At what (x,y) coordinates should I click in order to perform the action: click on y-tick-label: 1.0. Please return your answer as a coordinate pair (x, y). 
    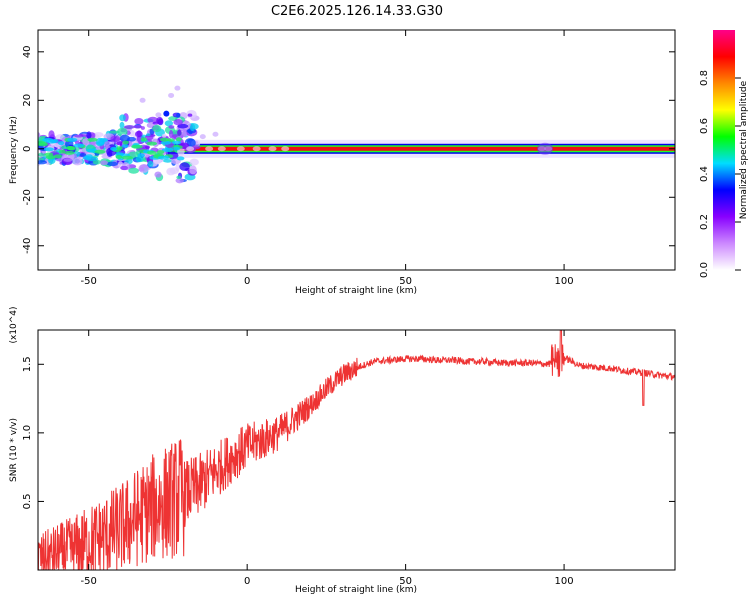
    Looking at the image, I should click on (27, 433).